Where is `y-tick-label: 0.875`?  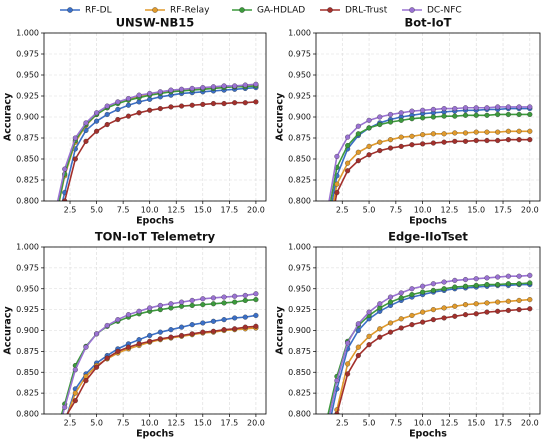 y-tick-label: 0.875 is located at coordinates (27, 138).